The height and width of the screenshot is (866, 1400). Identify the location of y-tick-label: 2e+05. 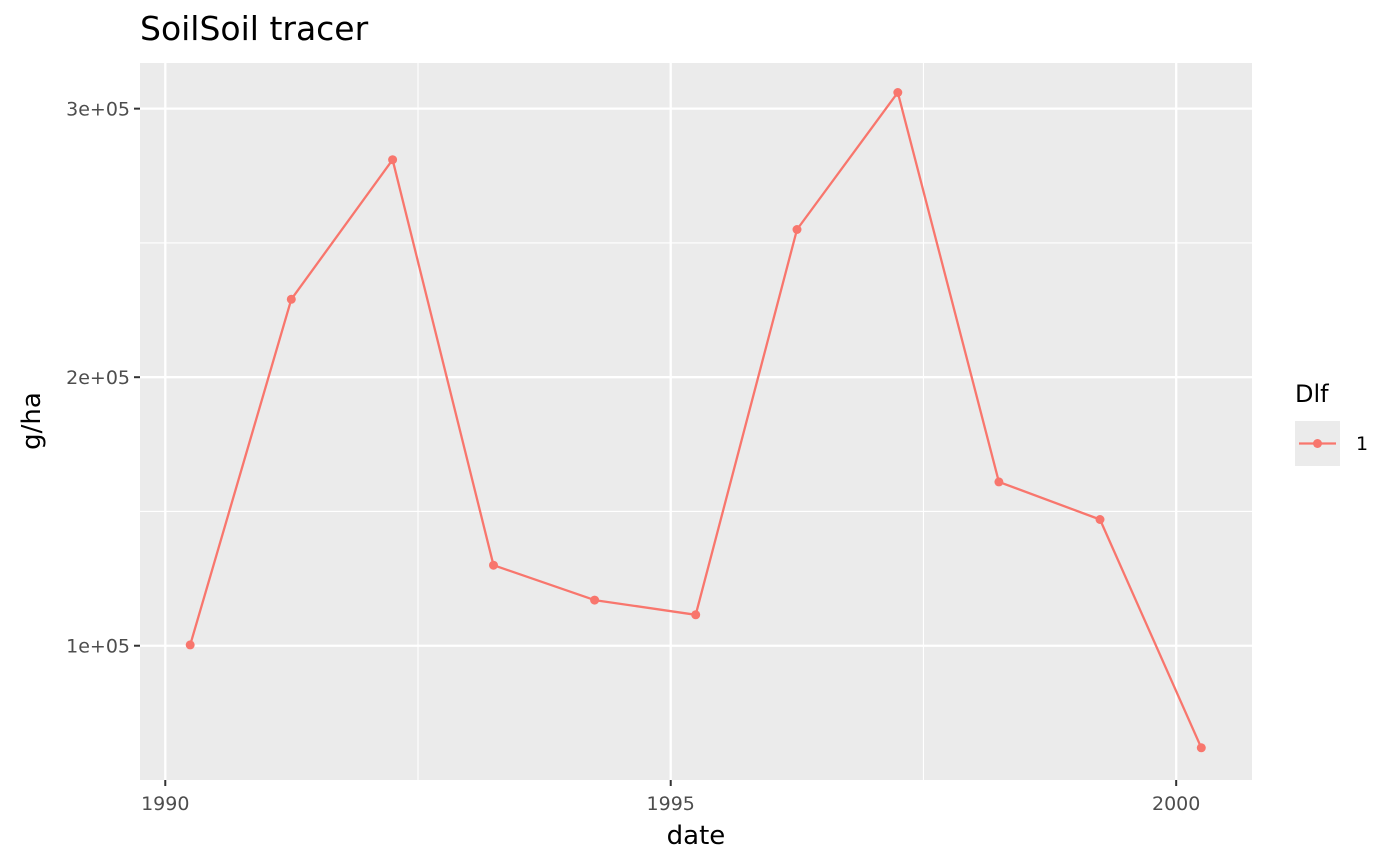
(98, 378).